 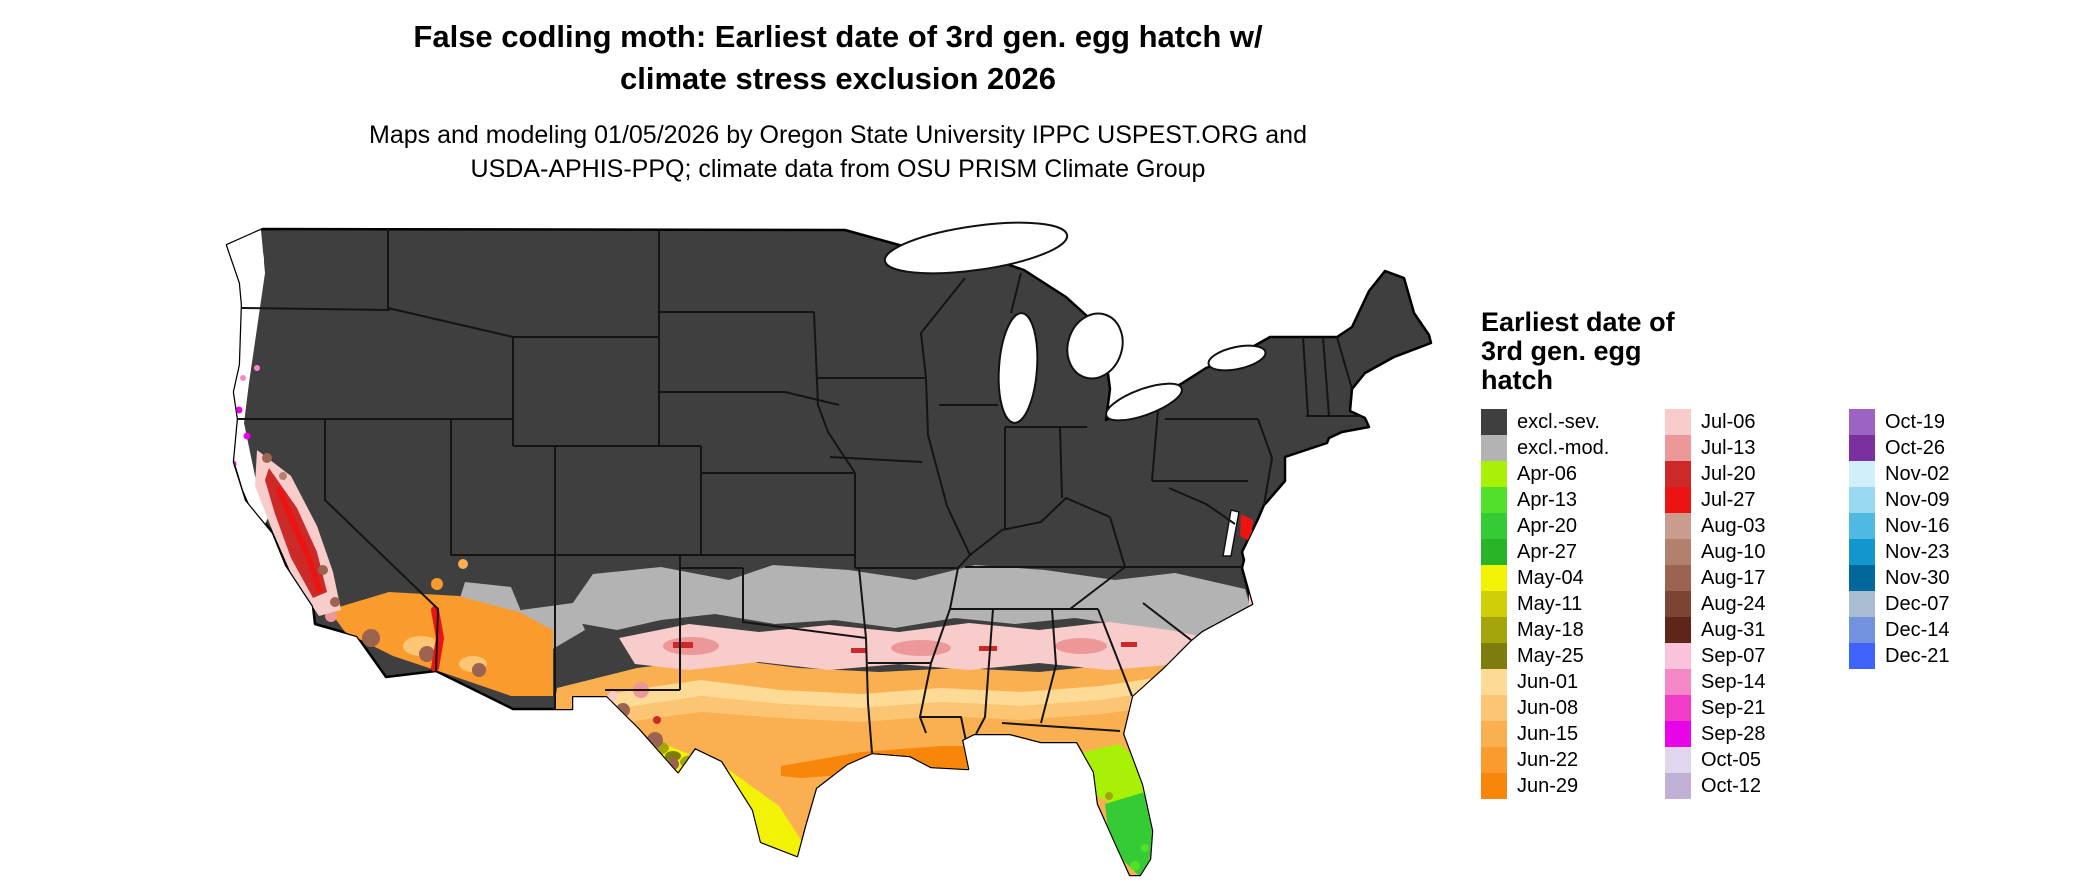 I want to click on legend-entry: Nov-16, so click(x=1941, y=526).